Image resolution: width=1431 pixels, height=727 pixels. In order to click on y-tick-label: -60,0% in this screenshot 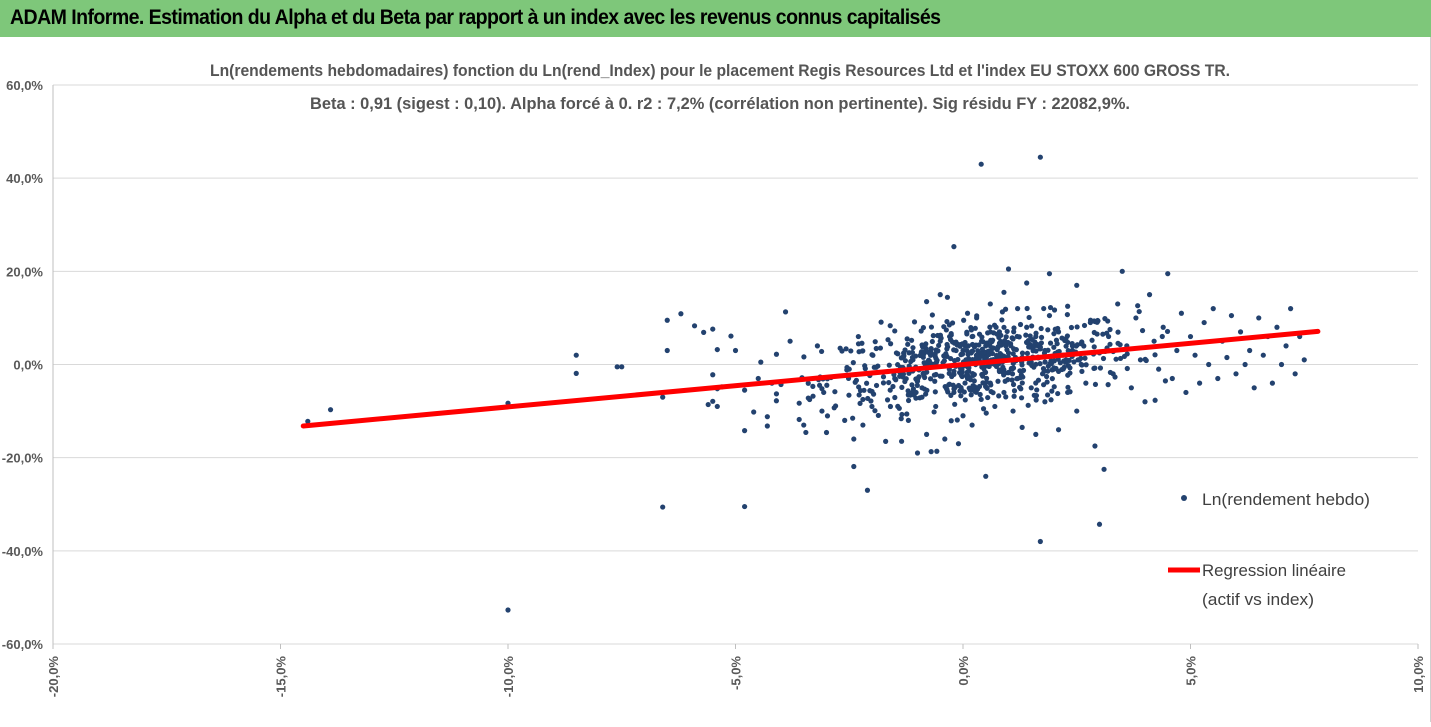, I will do `click(23, 644)`.